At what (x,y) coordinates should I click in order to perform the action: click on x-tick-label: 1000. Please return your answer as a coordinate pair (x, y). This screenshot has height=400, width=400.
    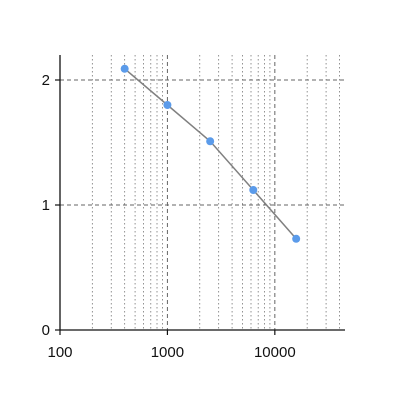
    Looking at the image, I should click on (167, 352).